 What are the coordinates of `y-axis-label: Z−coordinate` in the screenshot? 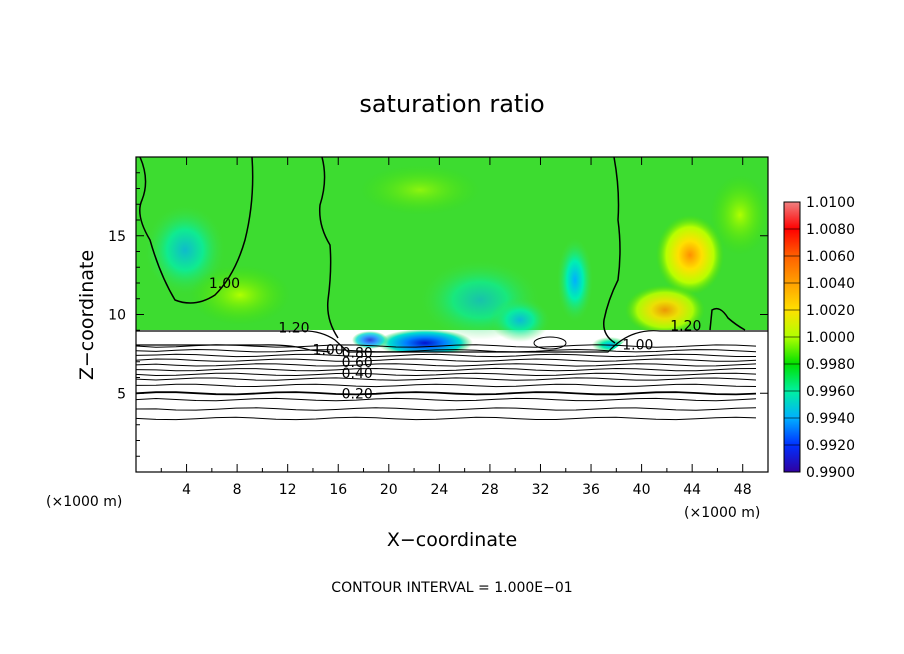 It's located at (87, 315).